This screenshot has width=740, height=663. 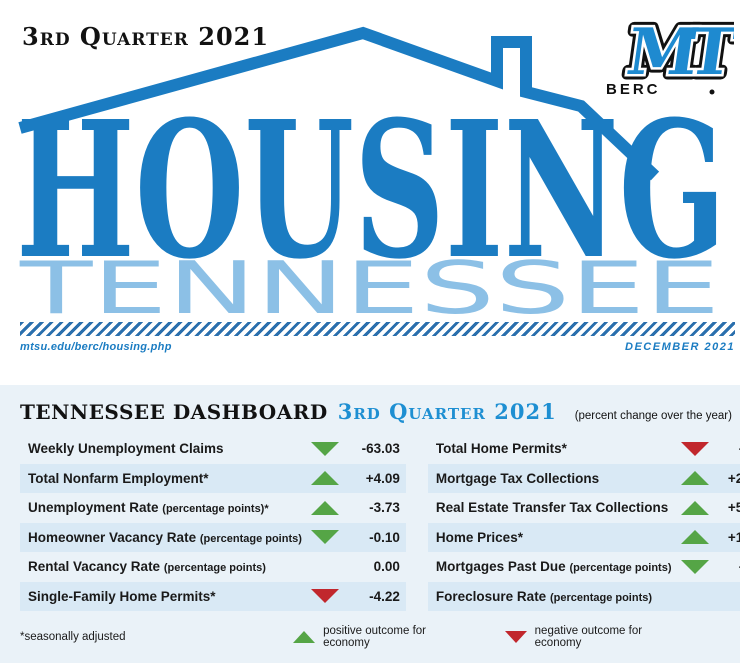 I want to click on dashboard-quarter: 3rd Quarter 2021, so click(x=447, y=411).